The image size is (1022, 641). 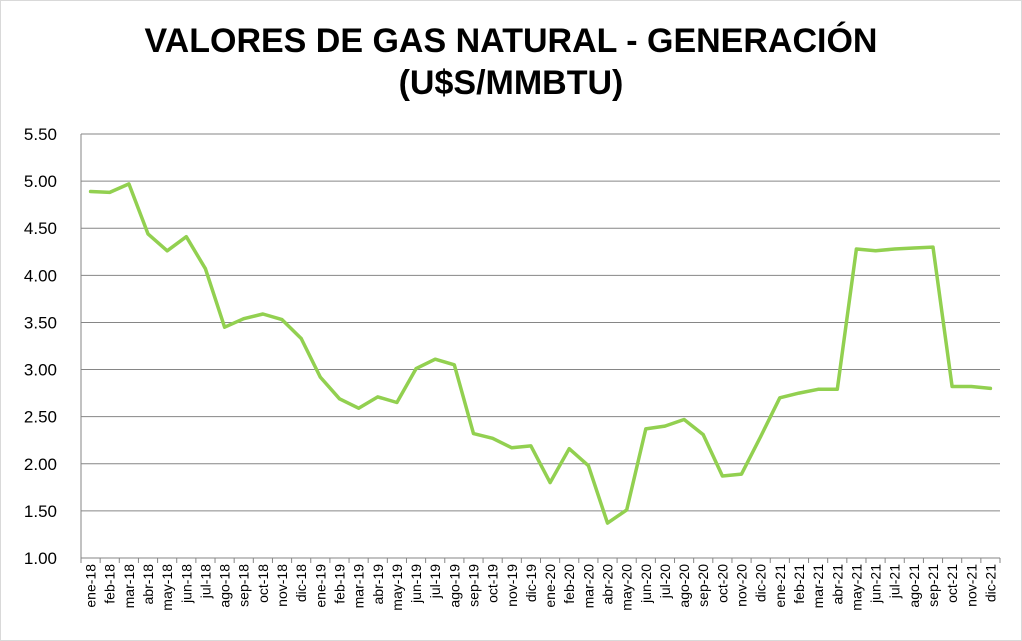 I want to click on x-tick-label: oct-19, so click(x=493, y=583).